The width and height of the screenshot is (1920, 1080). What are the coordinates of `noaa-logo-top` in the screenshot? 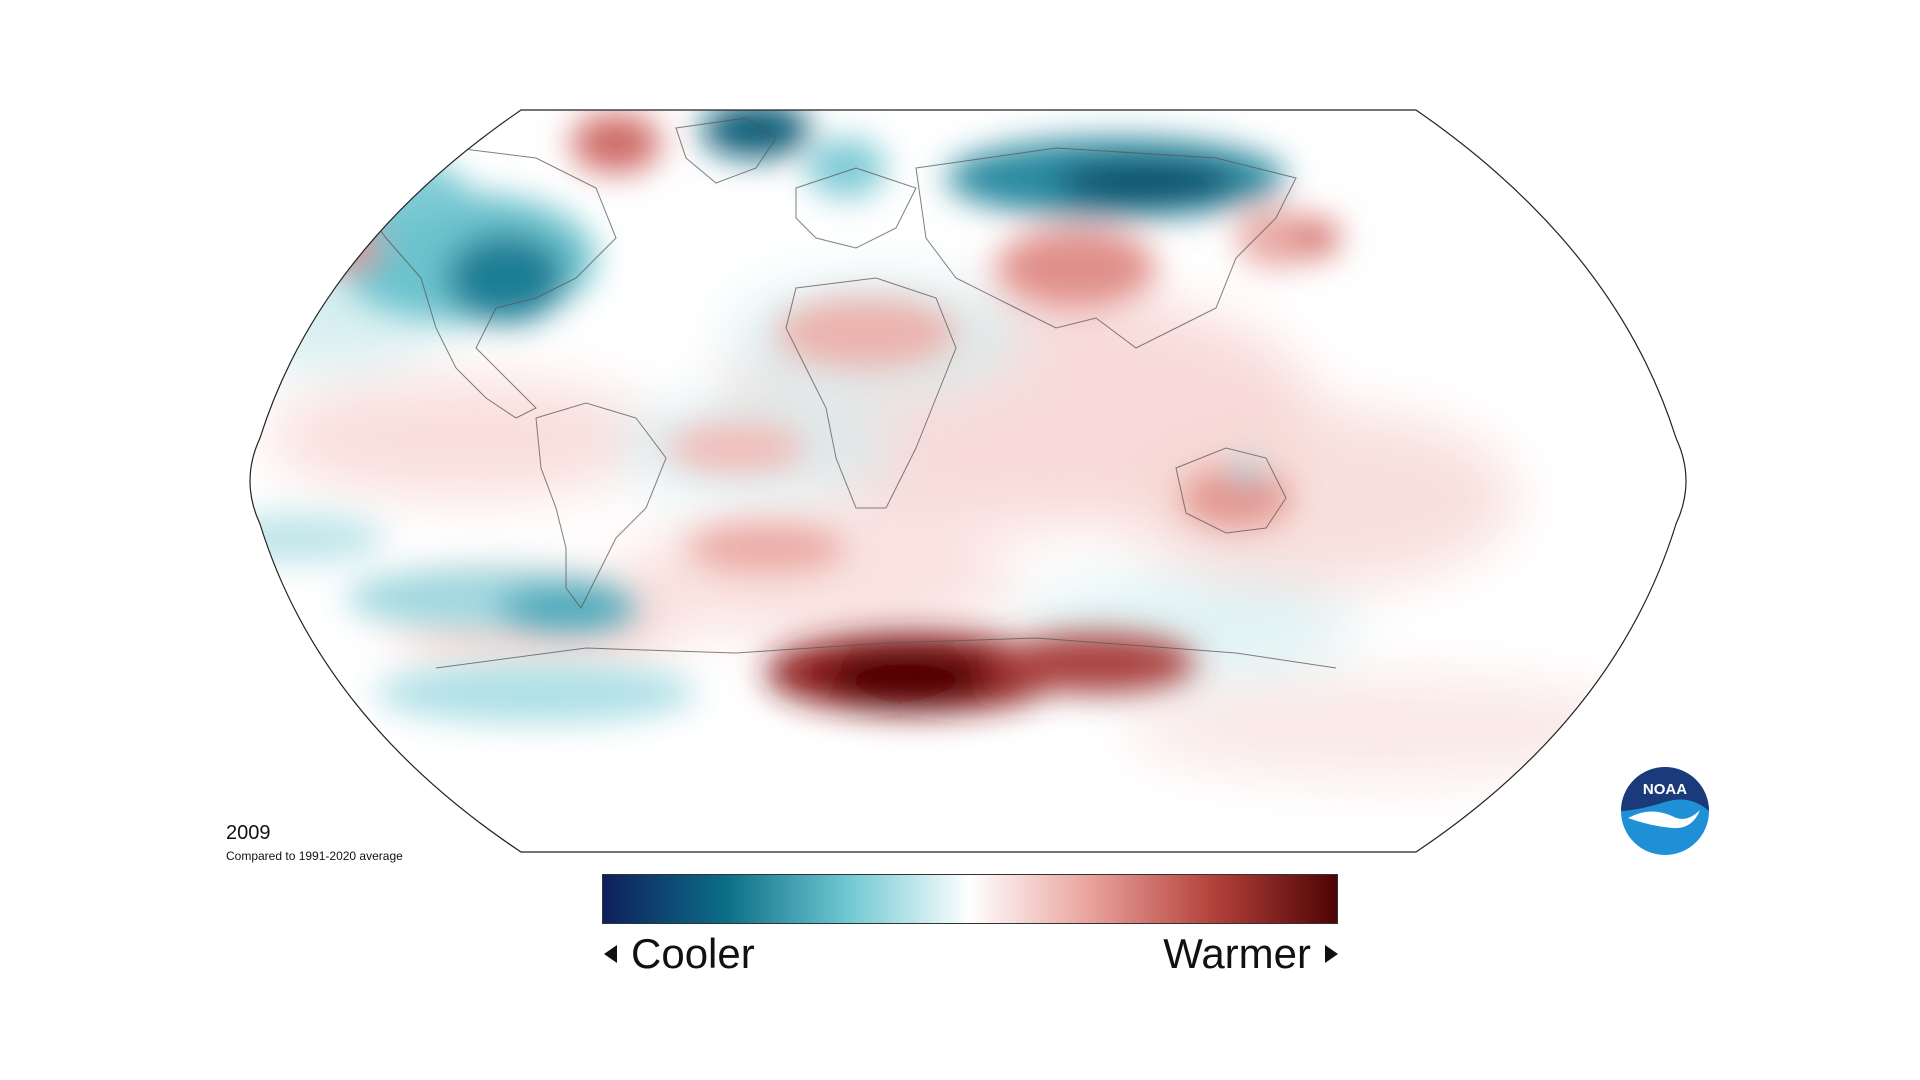 It's located at (1665, 789).